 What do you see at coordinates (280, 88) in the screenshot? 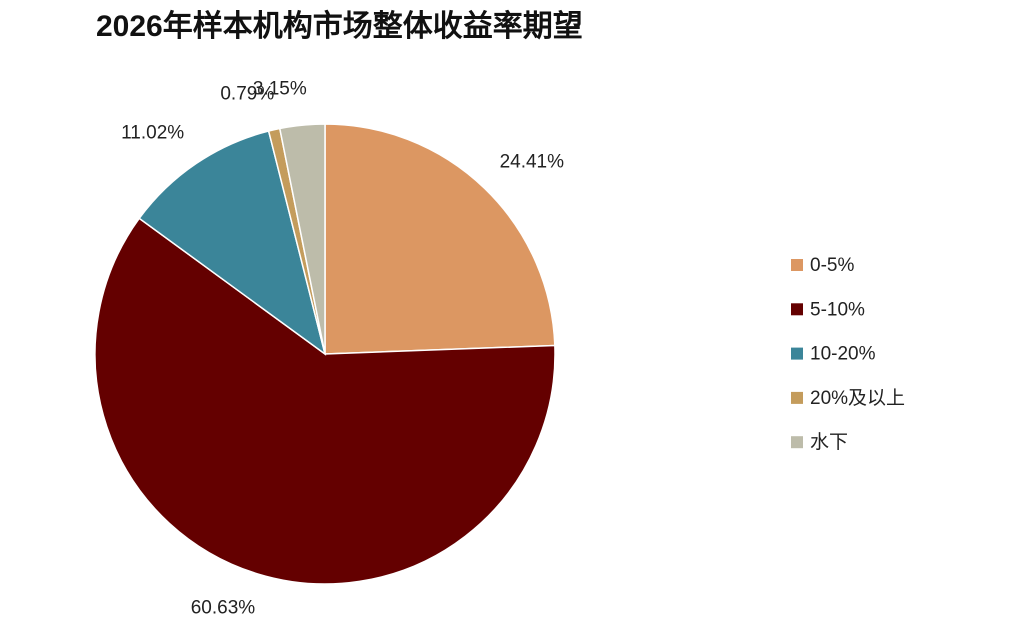
I see `data-label: 3.15%` at bounding box center [280, 88].